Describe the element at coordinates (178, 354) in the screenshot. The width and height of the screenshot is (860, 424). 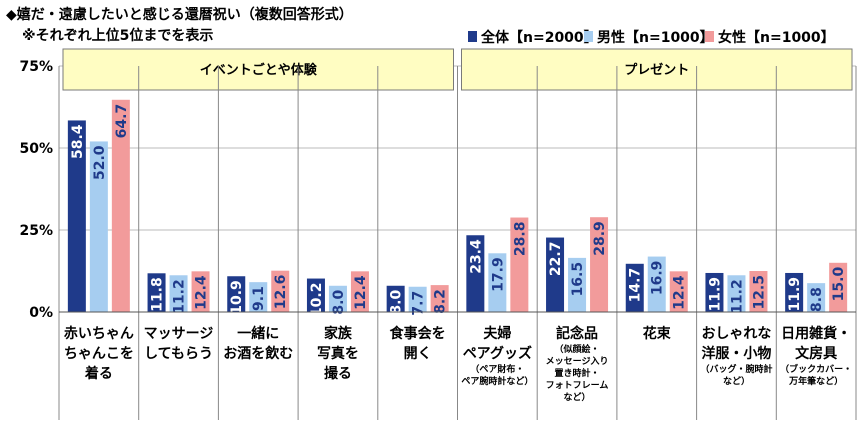
I see `category-label: してもらう` at that location.